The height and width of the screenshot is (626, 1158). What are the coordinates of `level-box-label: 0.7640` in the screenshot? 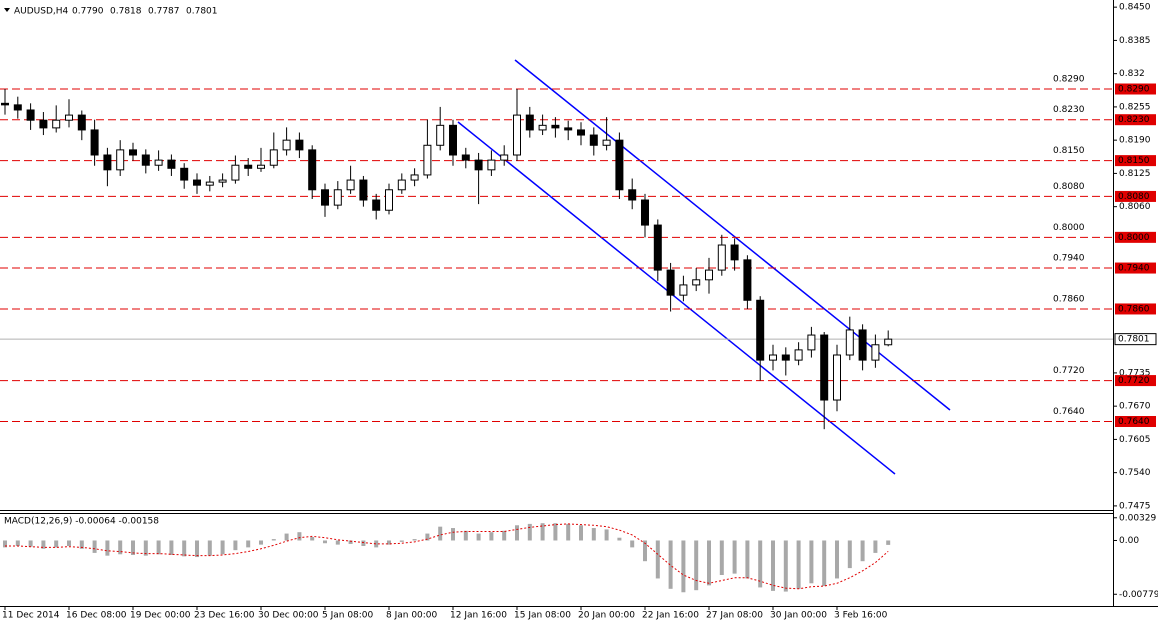 It's located at (1134, 422).